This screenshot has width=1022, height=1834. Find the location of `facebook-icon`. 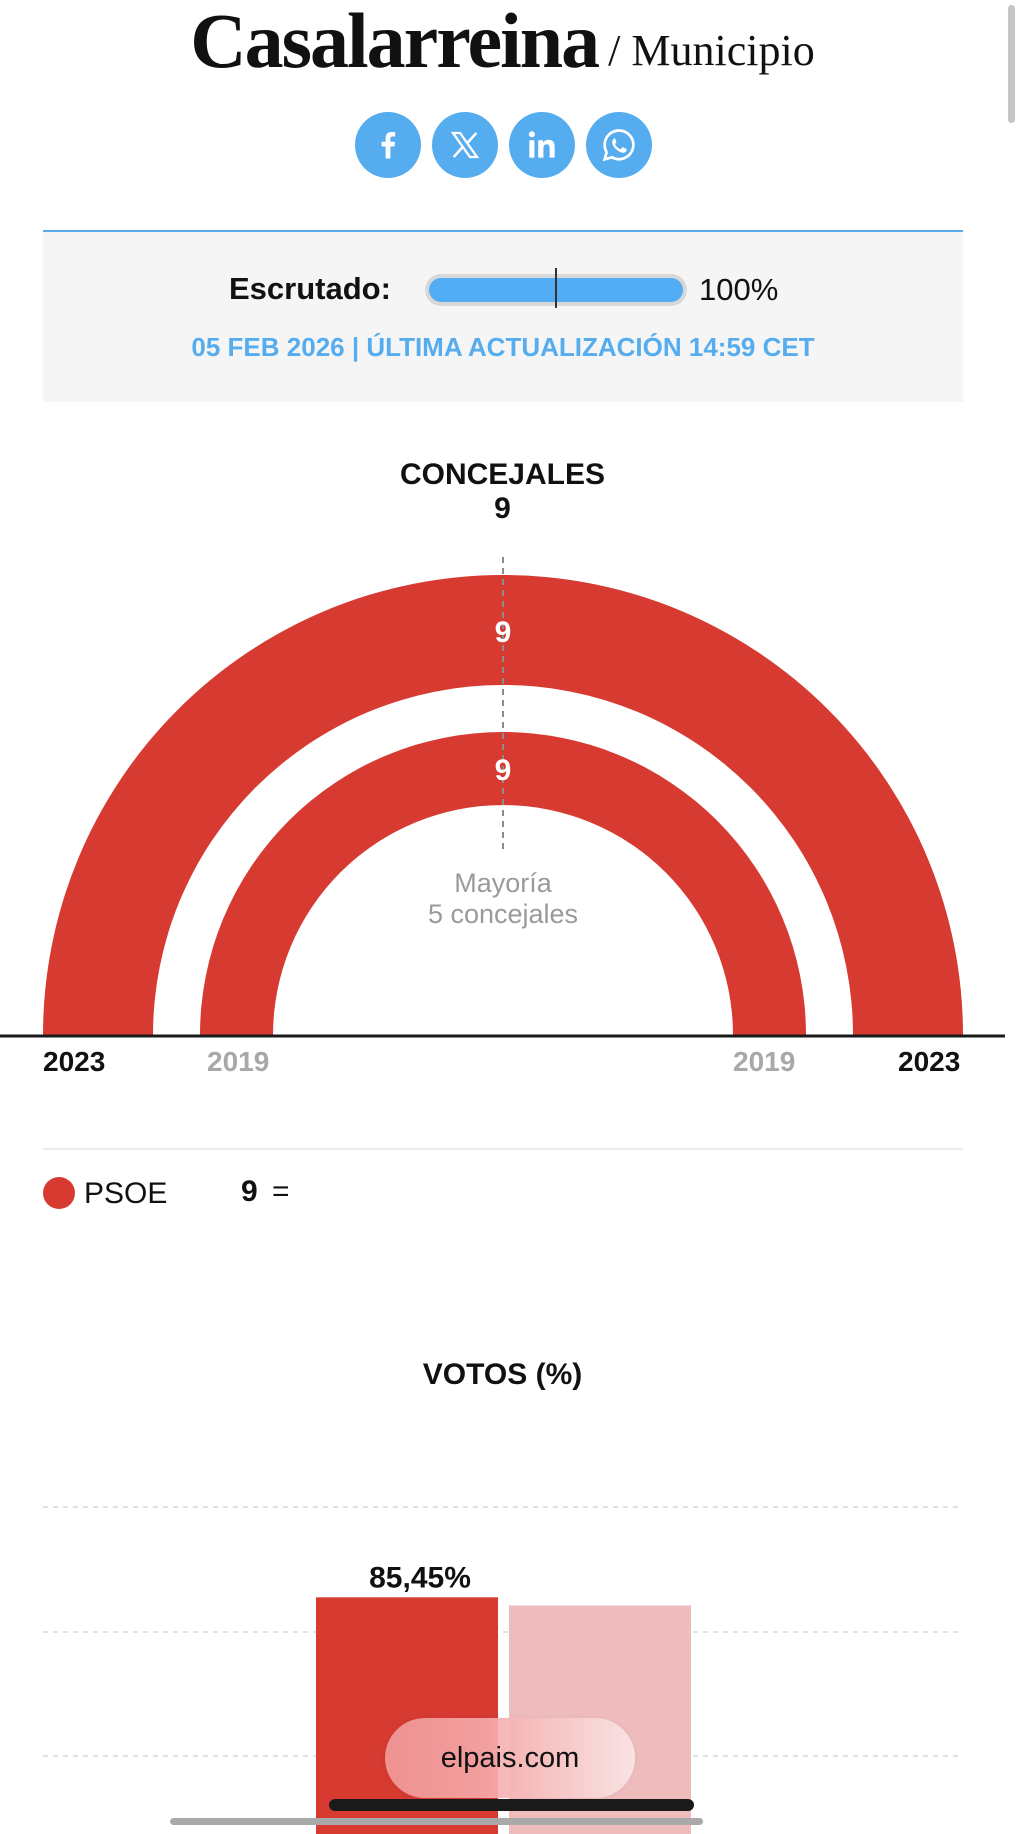

facebook-icon is located at coordinates (388, 145).